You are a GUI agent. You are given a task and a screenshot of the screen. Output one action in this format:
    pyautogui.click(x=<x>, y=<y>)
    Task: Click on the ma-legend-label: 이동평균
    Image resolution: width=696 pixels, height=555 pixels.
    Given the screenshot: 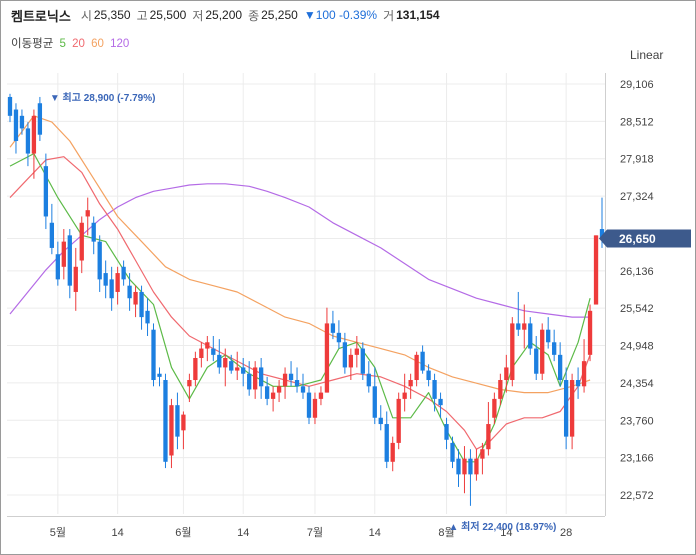 What is the action you would take?
    pyautogui.click(x=32, y=44)
    